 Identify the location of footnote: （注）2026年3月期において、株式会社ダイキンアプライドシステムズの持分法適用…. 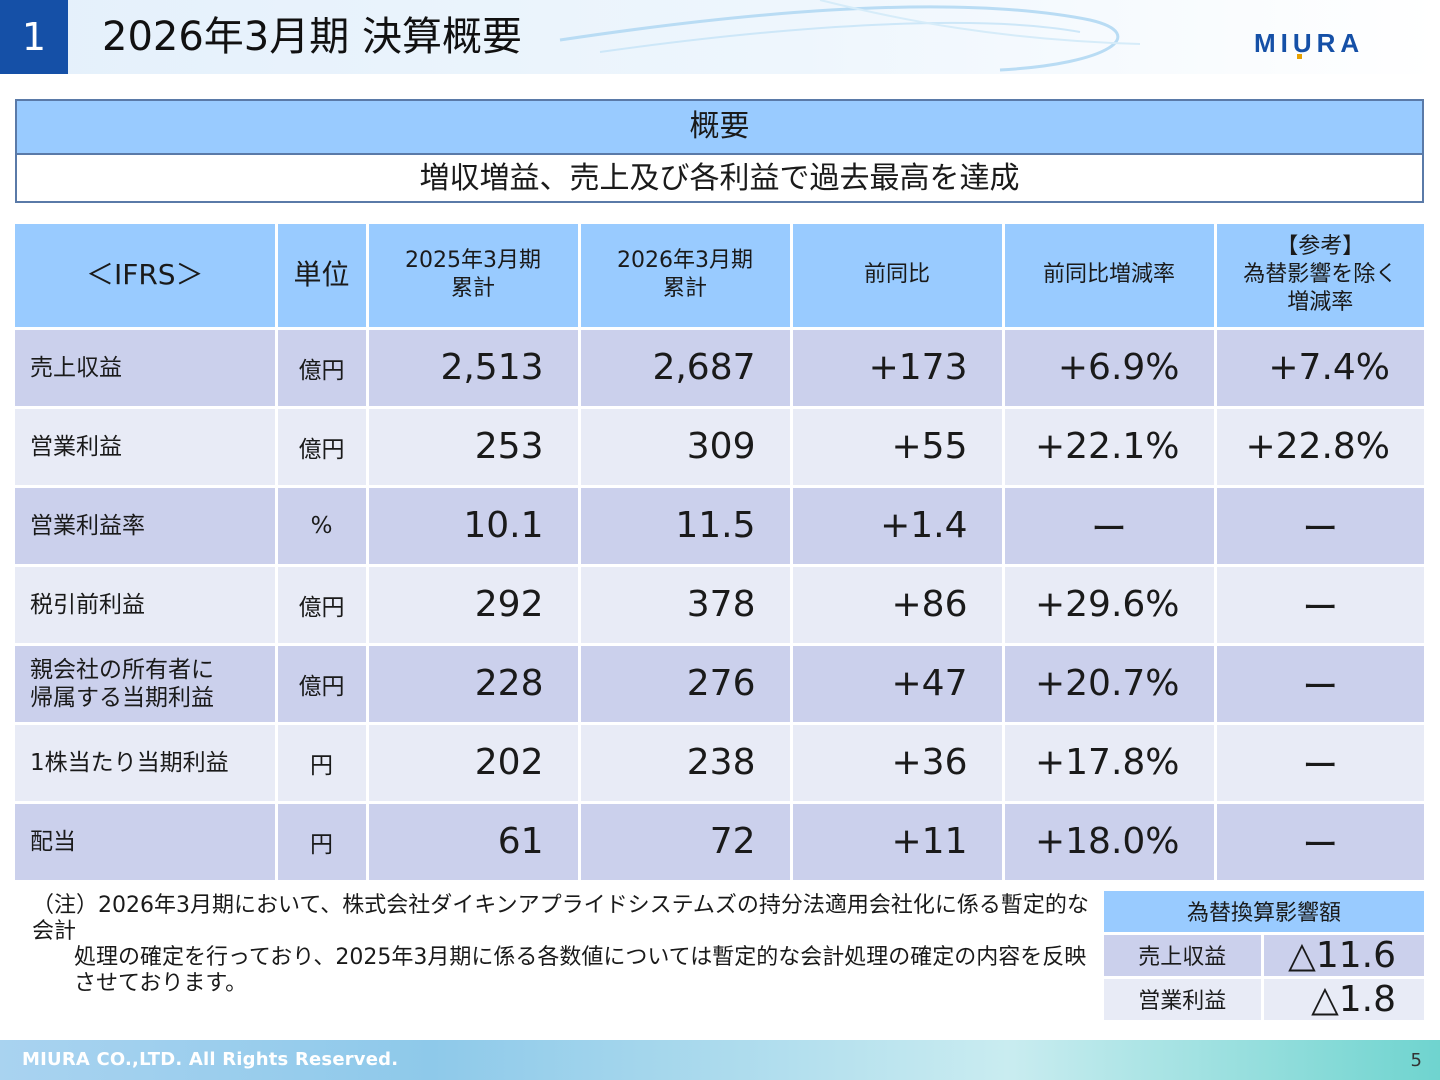
(562, 945).